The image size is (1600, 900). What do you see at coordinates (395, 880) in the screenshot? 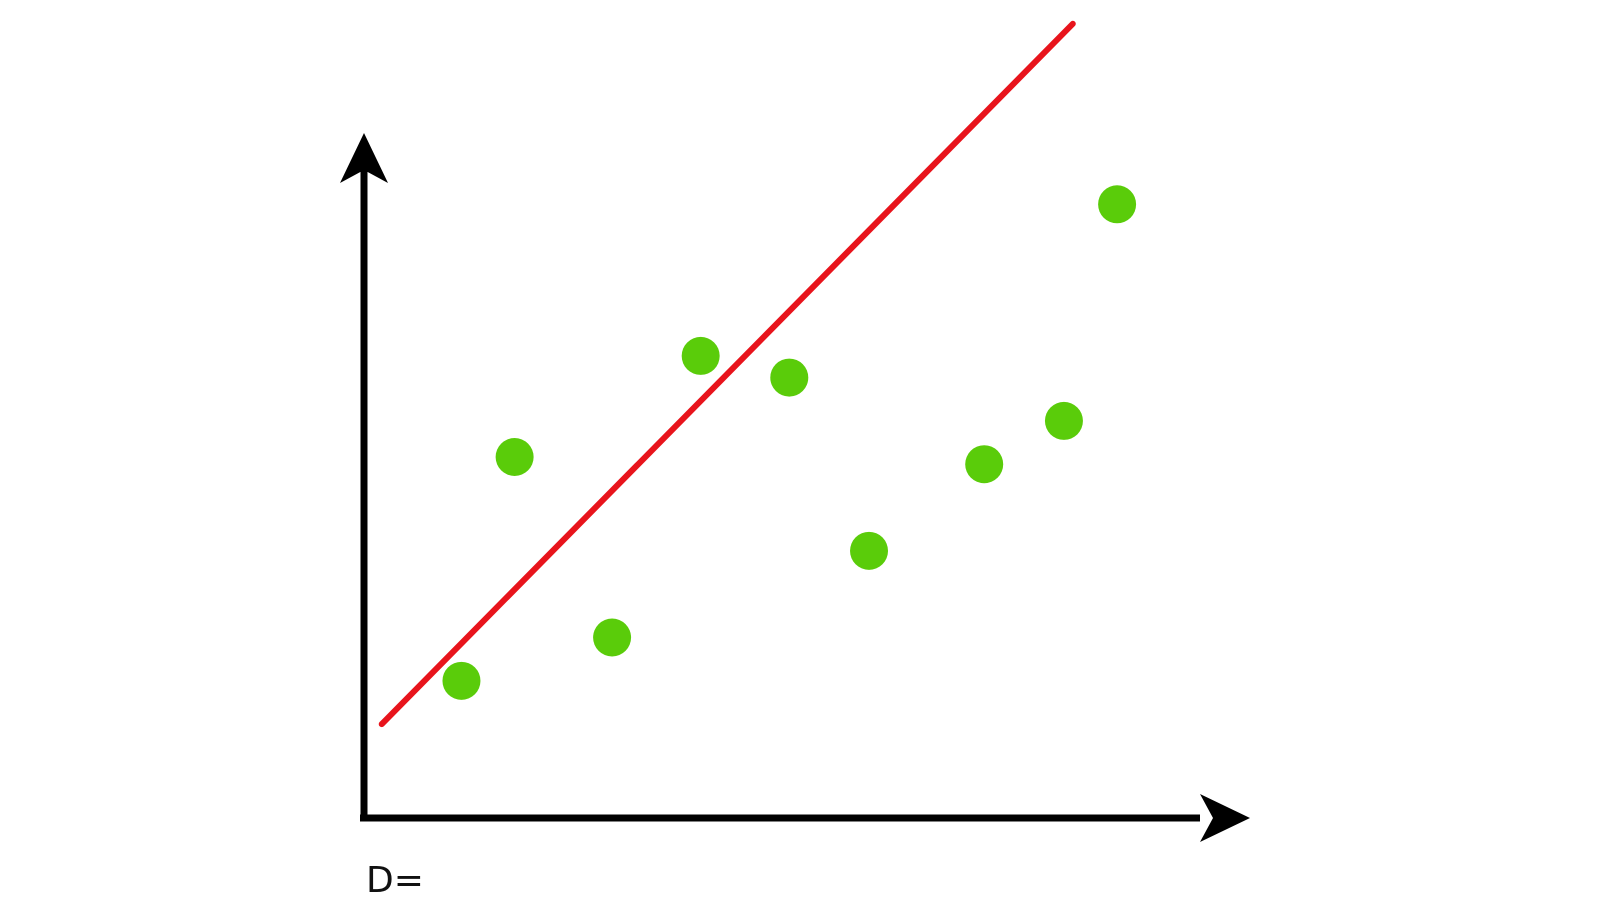
I see `formula-label: D=` at bounding box center [395, 880].